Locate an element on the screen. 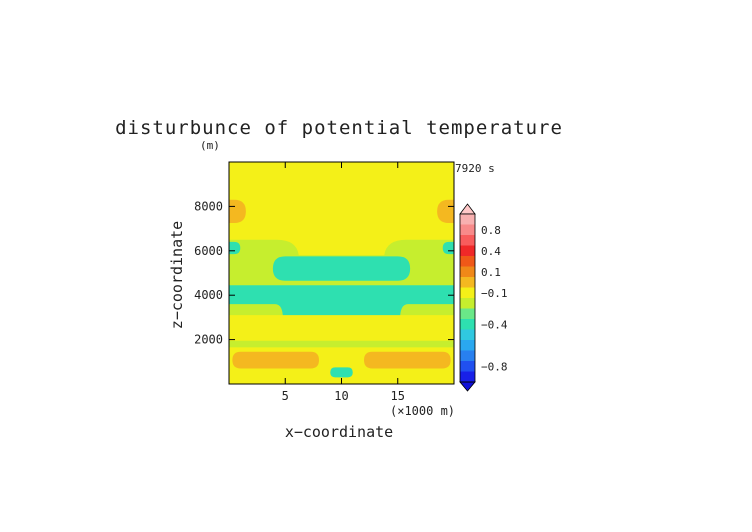 The image size is (752, 532). colorbar-top-triangle is located at coordinates (467, 209).